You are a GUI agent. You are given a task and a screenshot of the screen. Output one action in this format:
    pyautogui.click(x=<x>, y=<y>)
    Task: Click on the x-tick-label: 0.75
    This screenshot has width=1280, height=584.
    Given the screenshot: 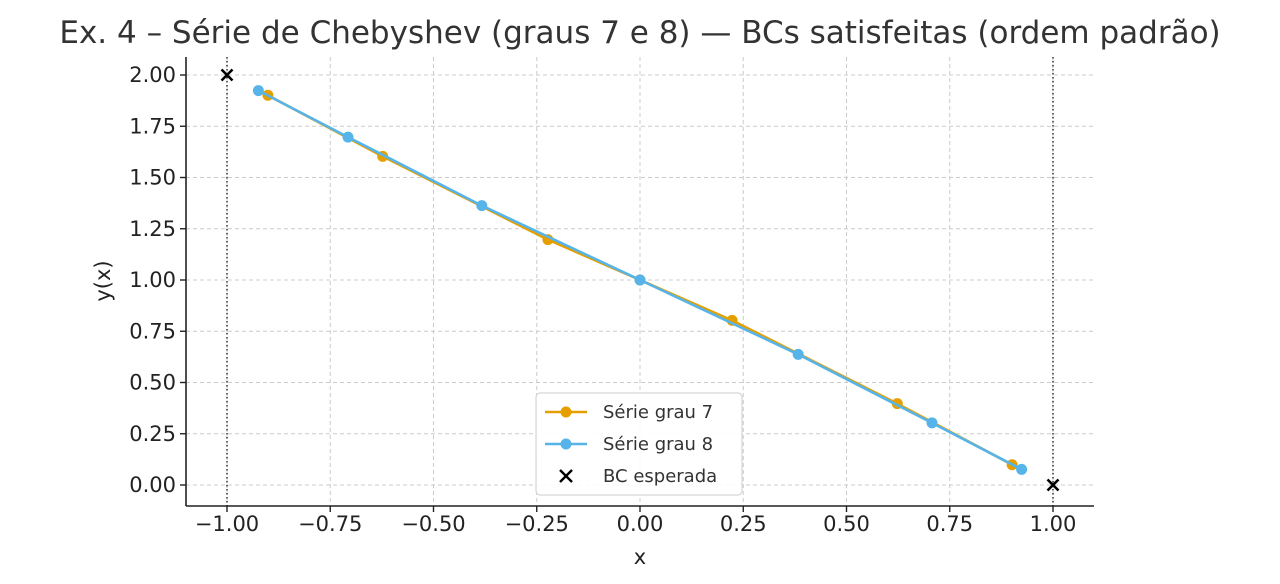 What is the action you would take?
    pyautogui.click(x=949, y=524)
    